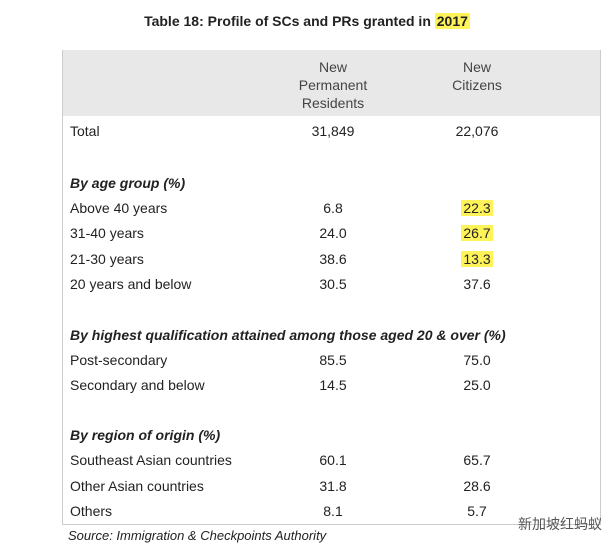 Image resolution: width=614 pixels, height=552 pixels. What do you see at coordinates (477, 485) in the screenshot?
I see `cell: 28.6` at bounding box center [477, 485].